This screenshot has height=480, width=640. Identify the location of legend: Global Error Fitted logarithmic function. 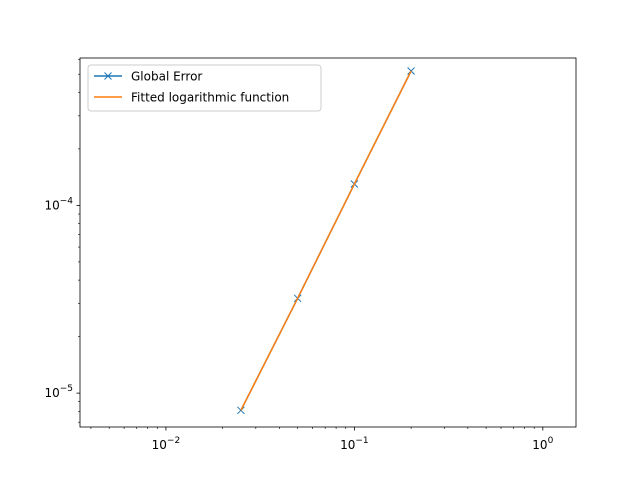
(204, 88).